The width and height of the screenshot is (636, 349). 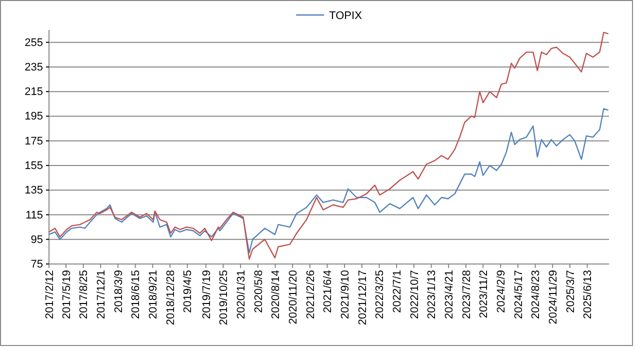 I want to click on y-tick-label: 255, so click(x=33, y=42).